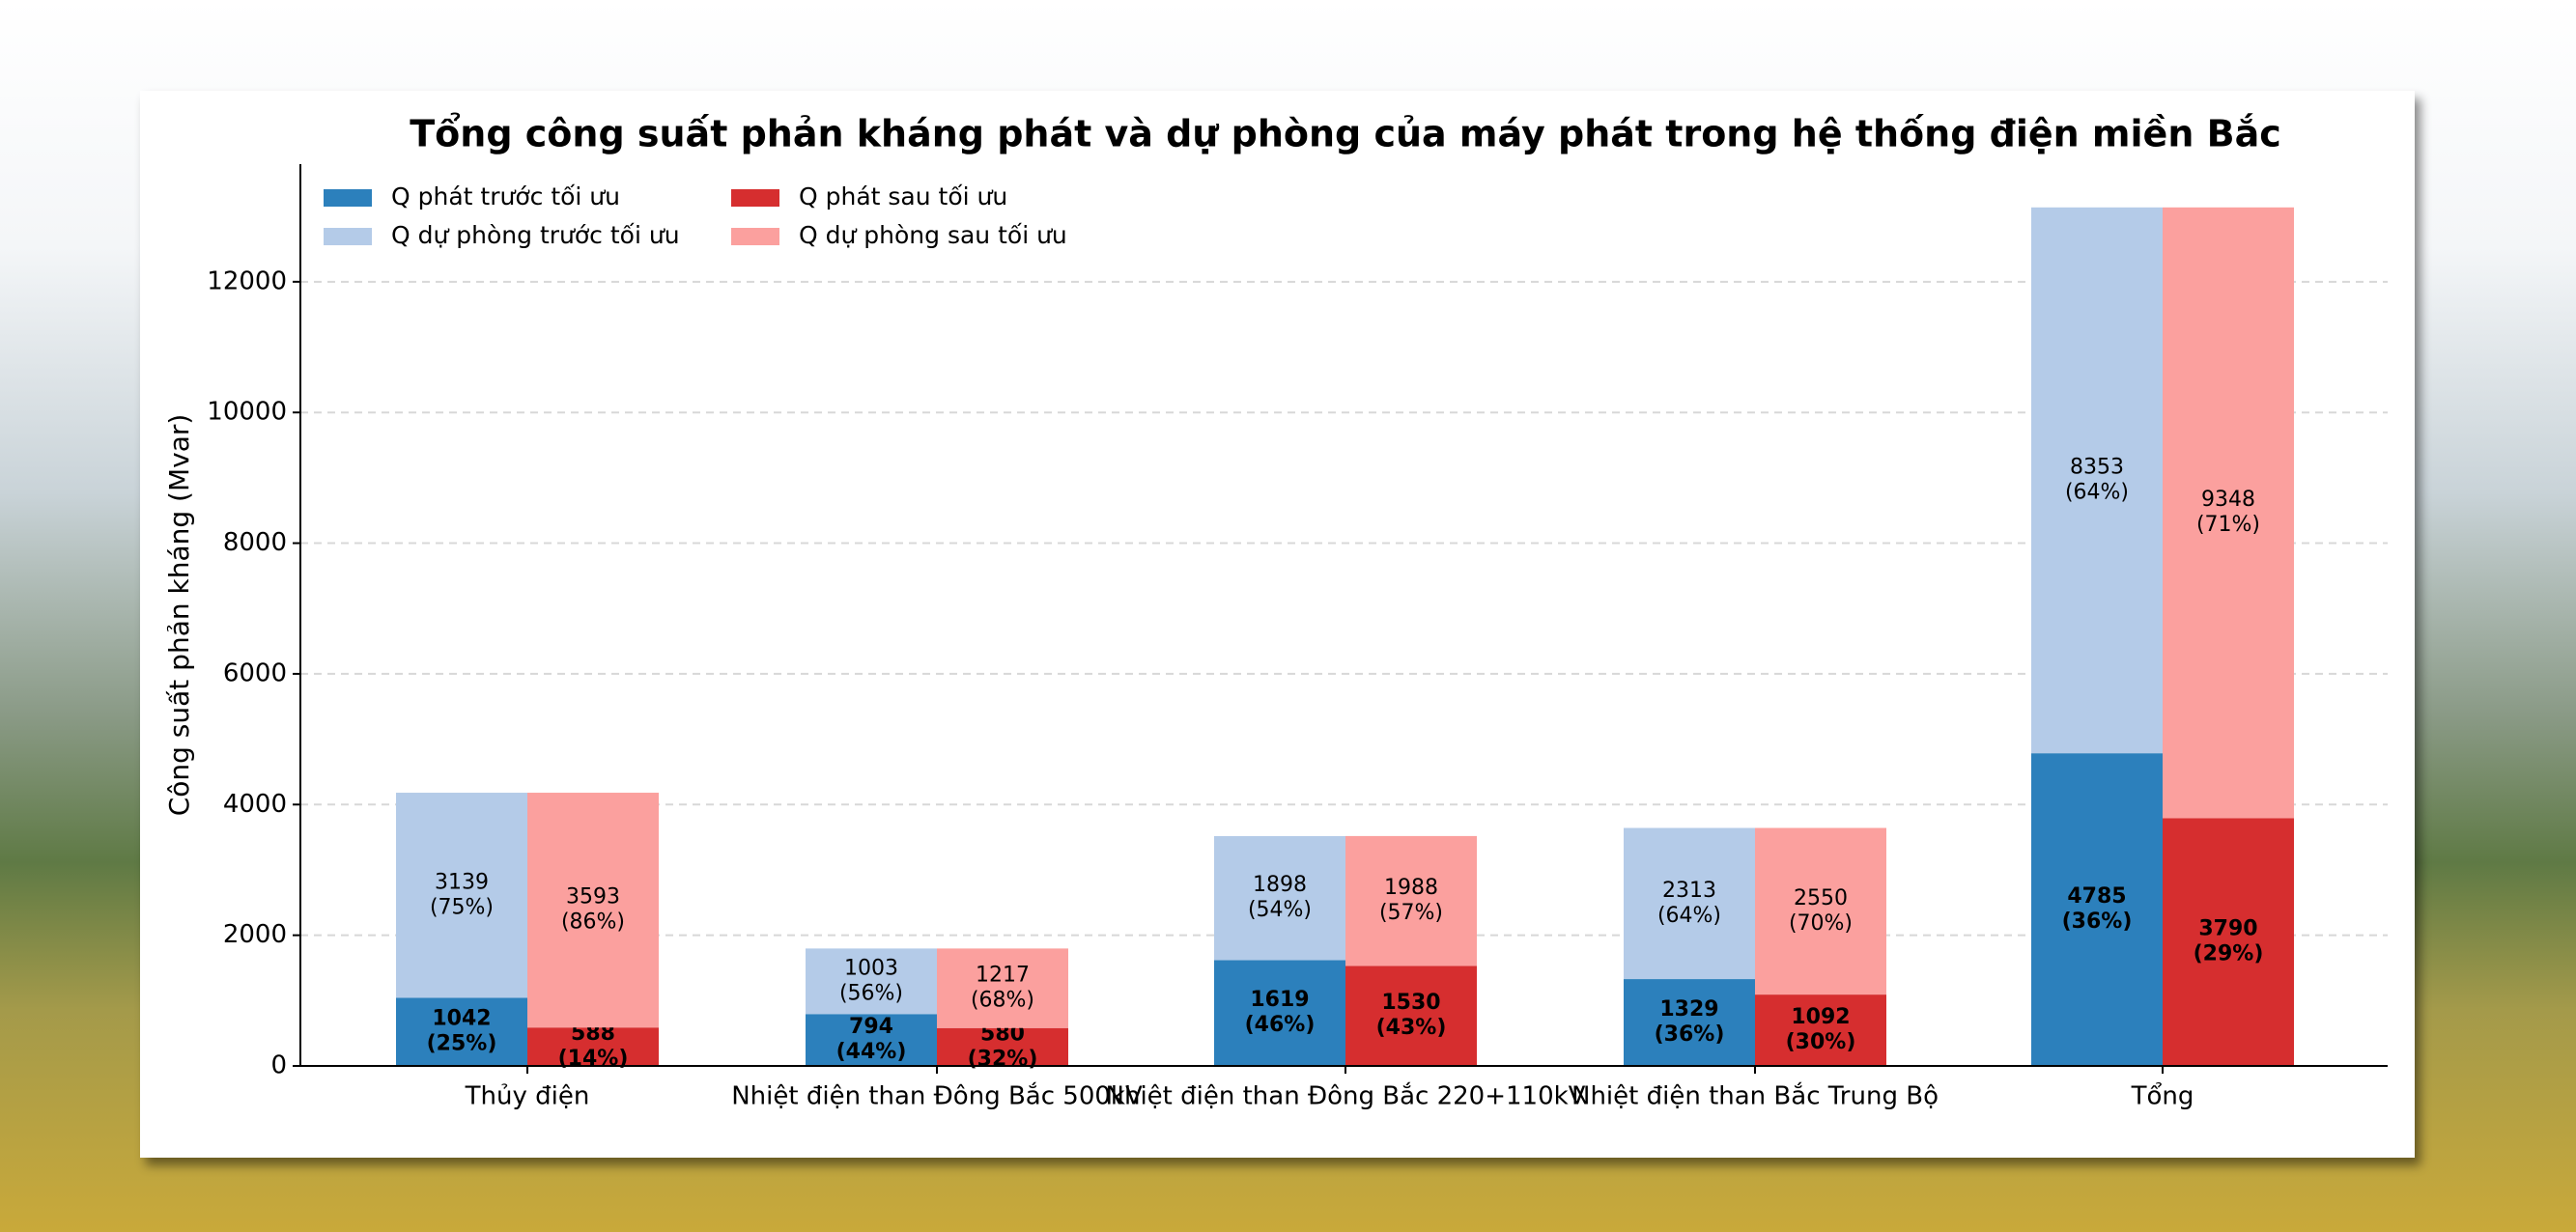 Image resolution: width=2576 pixels, height=1232 pixels. I want to click on data-label: 3139 (75%), so click(462, 895).